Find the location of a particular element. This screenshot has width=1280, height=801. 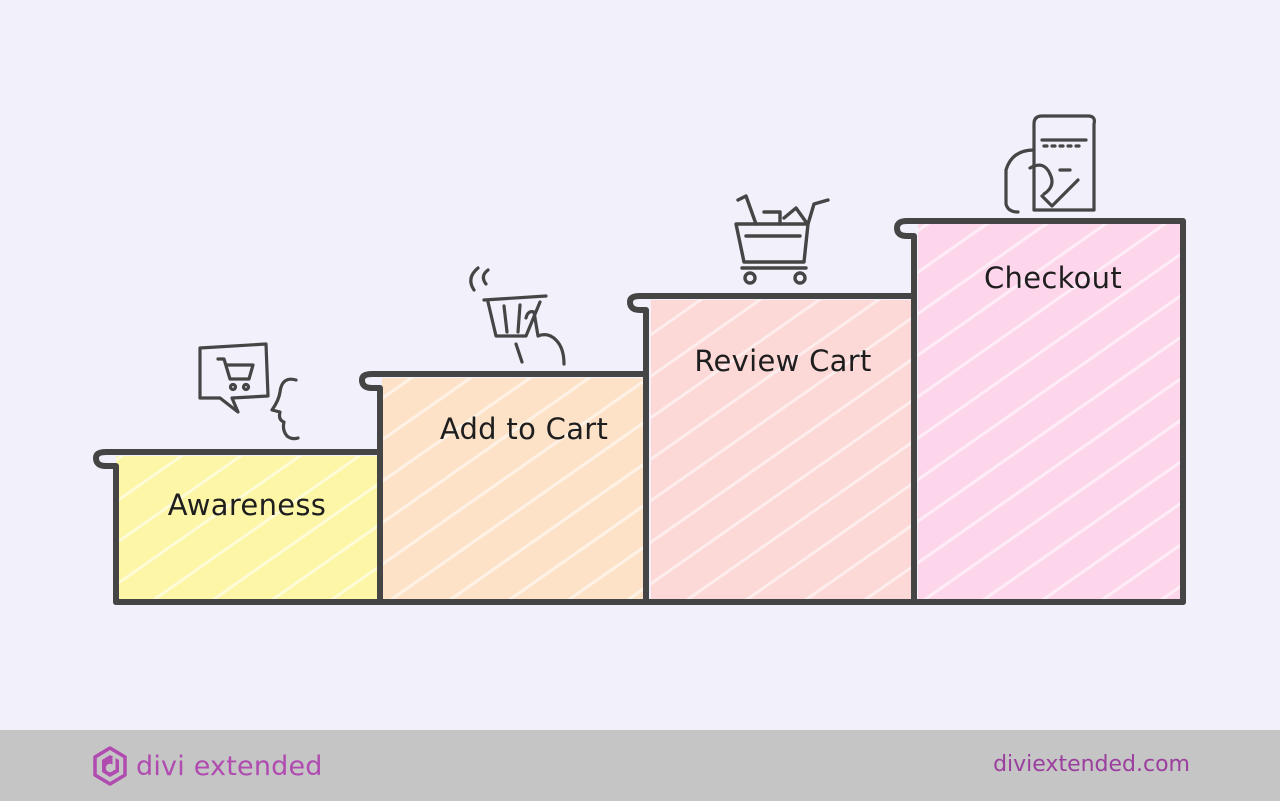

divi-extended-logo-icon is located at coordinates (110, 766).